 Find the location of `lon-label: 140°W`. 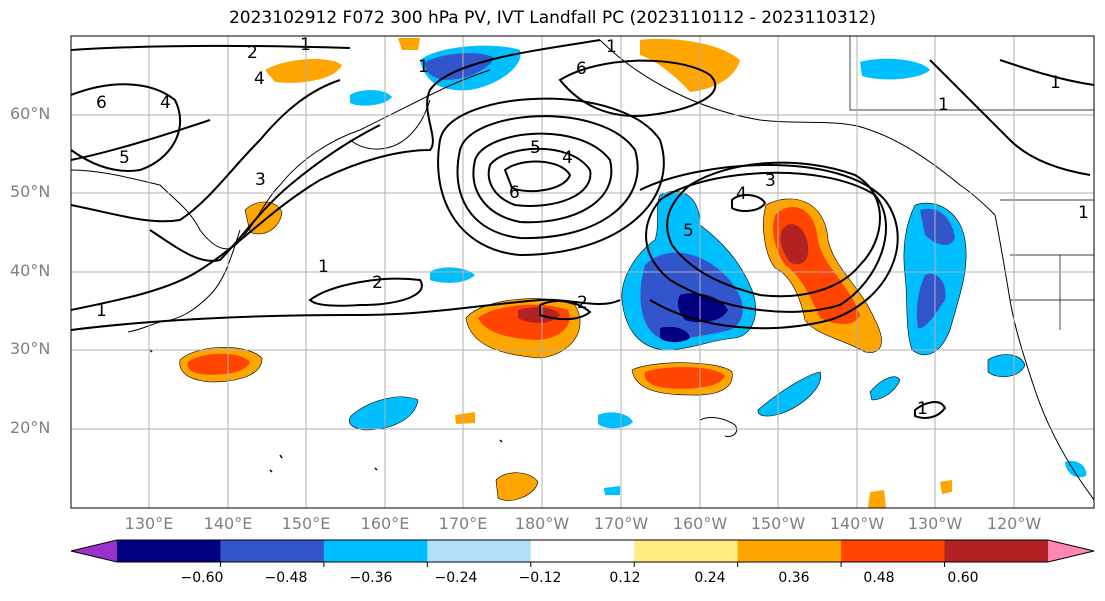

lon-label: 140°W is located at coordinates (857, 523).